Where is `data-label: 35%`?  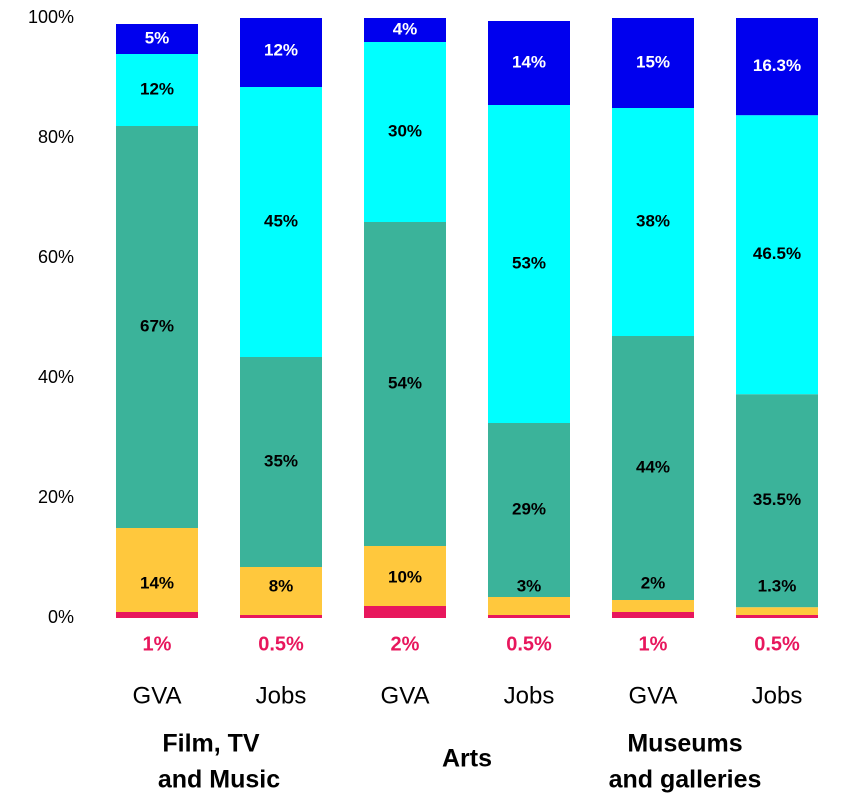
data-label: 35% is located at coordinates (281, 460).